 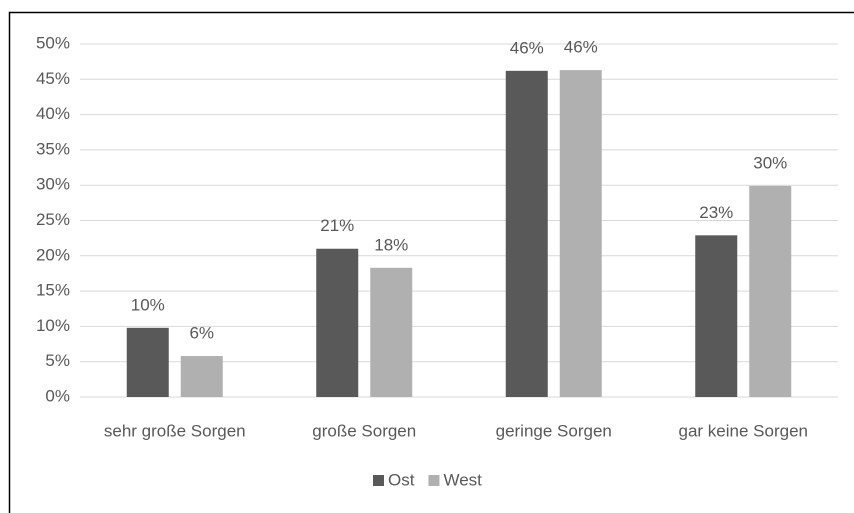 I want to click on x-tick-label: geringe Sorgen, so click(x=554, y=430).